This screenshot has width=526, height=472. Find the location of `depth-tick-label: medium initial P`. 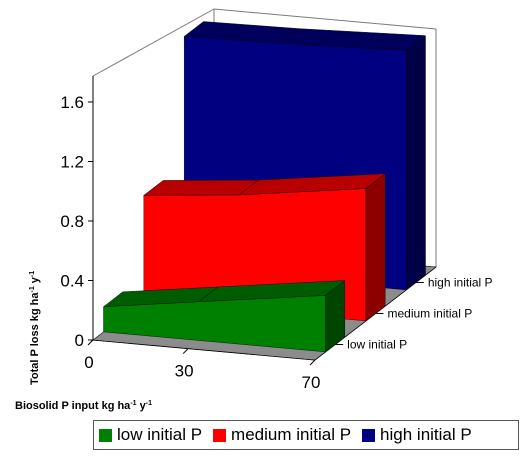

depth-tick-label: medium initial P is located at coordinates (430, 314).